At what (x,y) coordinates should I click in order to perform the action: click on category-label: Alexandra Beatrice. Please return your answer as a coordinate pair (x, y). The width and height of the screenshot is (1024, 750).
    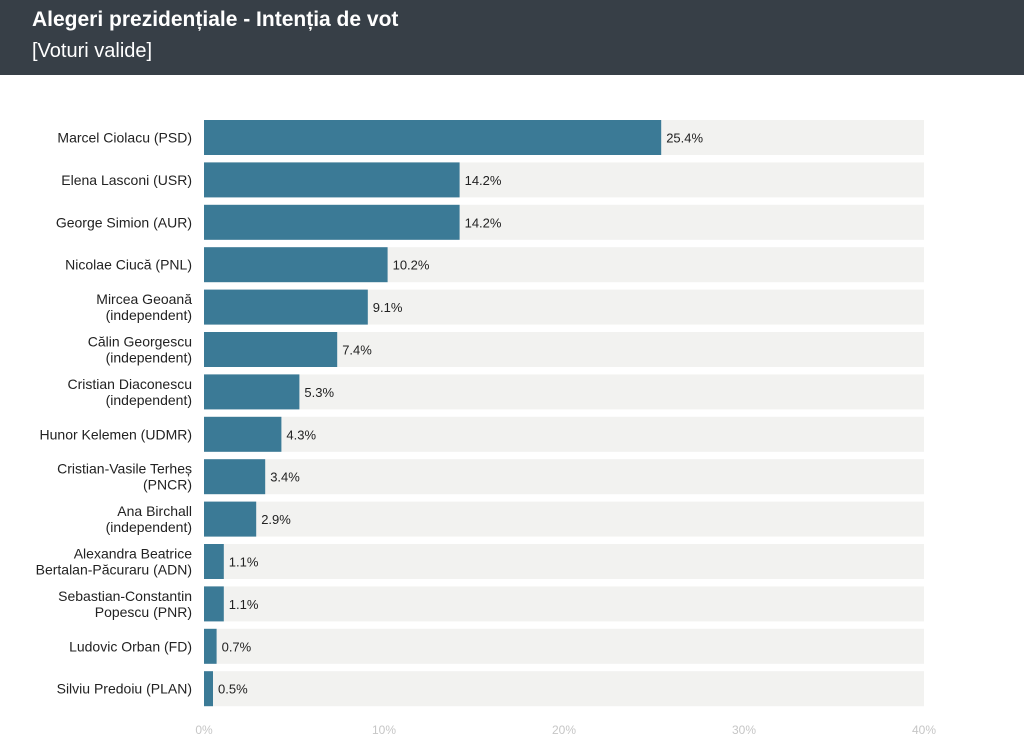
    Looking at the image, I should click on (133, 554).